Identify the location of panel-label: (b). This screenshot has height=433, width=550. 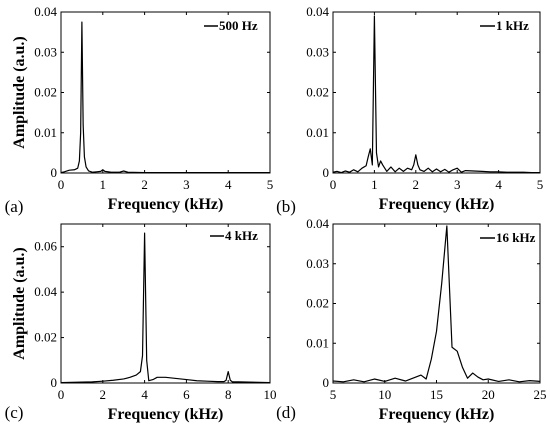
(286, 206).